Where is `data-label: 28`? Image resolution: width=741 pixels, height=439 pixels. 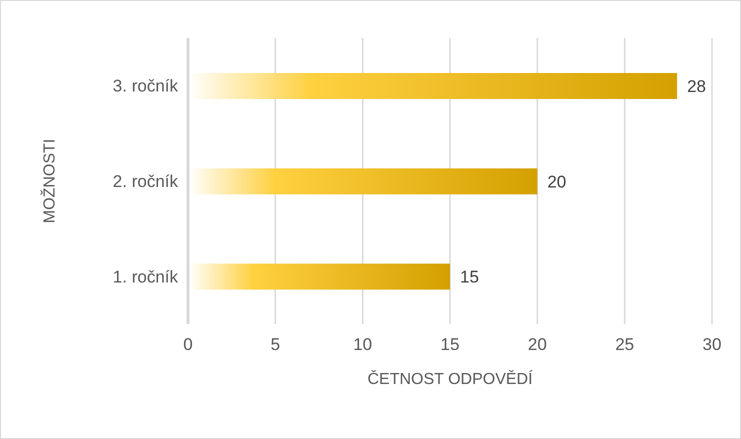 data-label: 28 is located at coordinates (696, 86).